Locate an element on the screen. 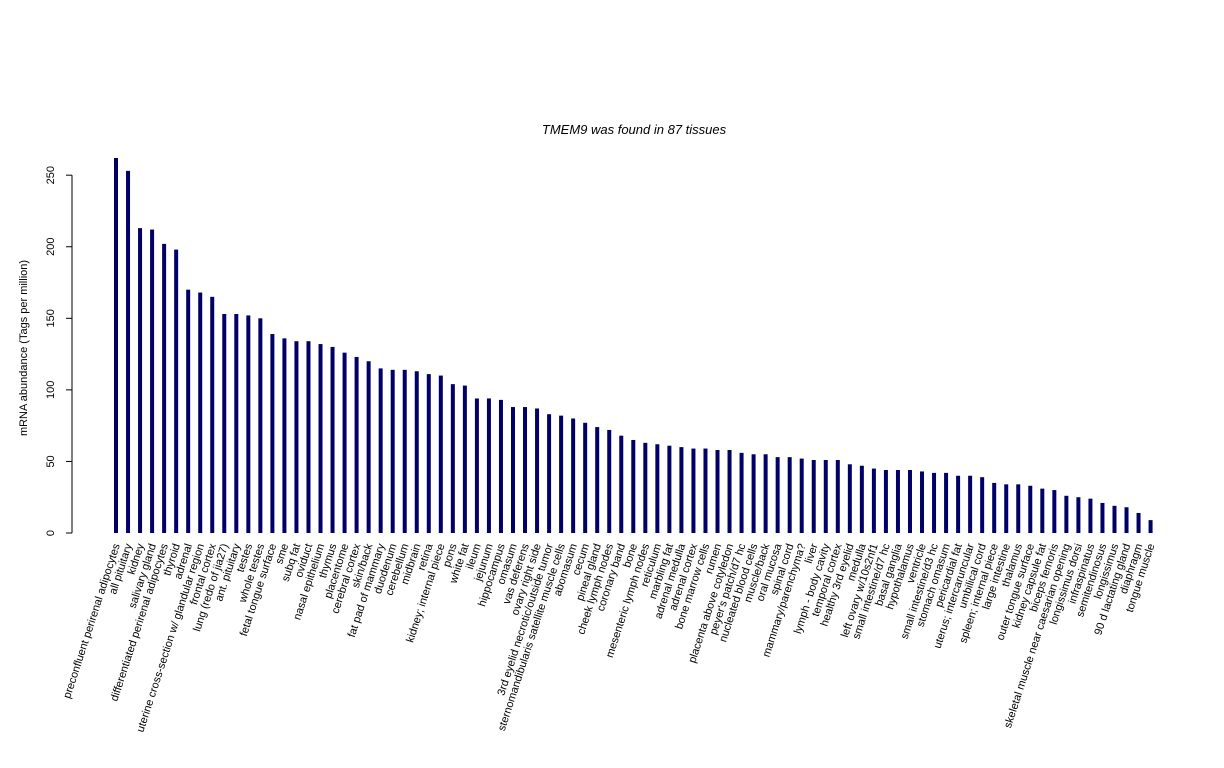 Image resolution: width=1224 pixels, height=768 pixels. y-tick-label: 200 is located at coordinates (51, 247).